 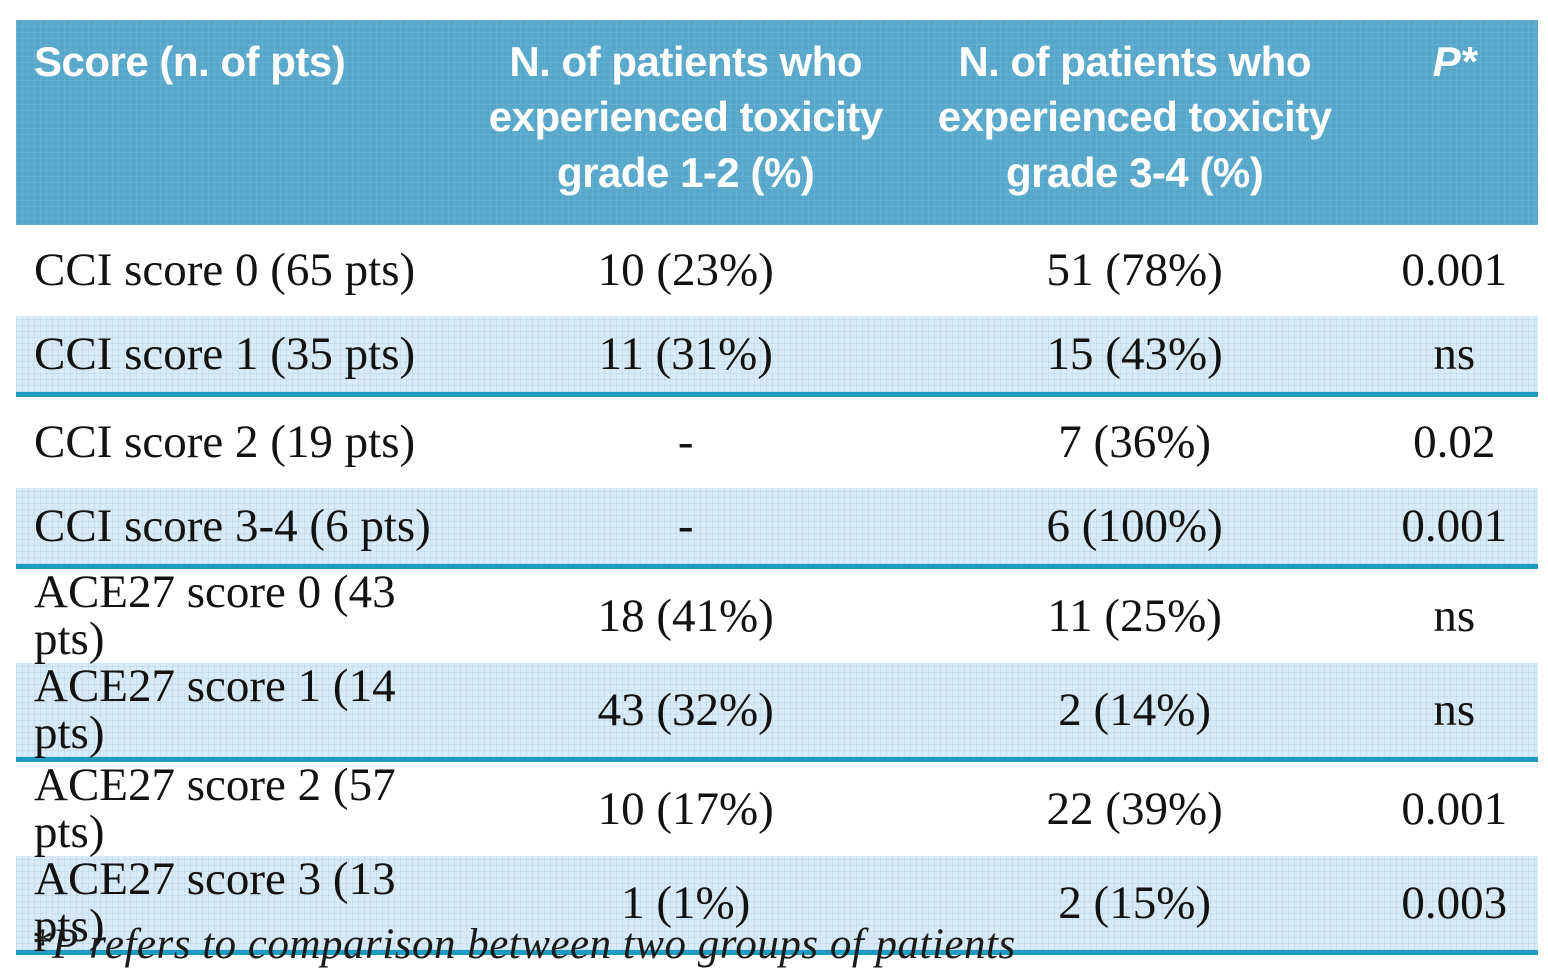 I want to click on cell-score: CCI score 0 (65 pts), so click(x=225, y=270).